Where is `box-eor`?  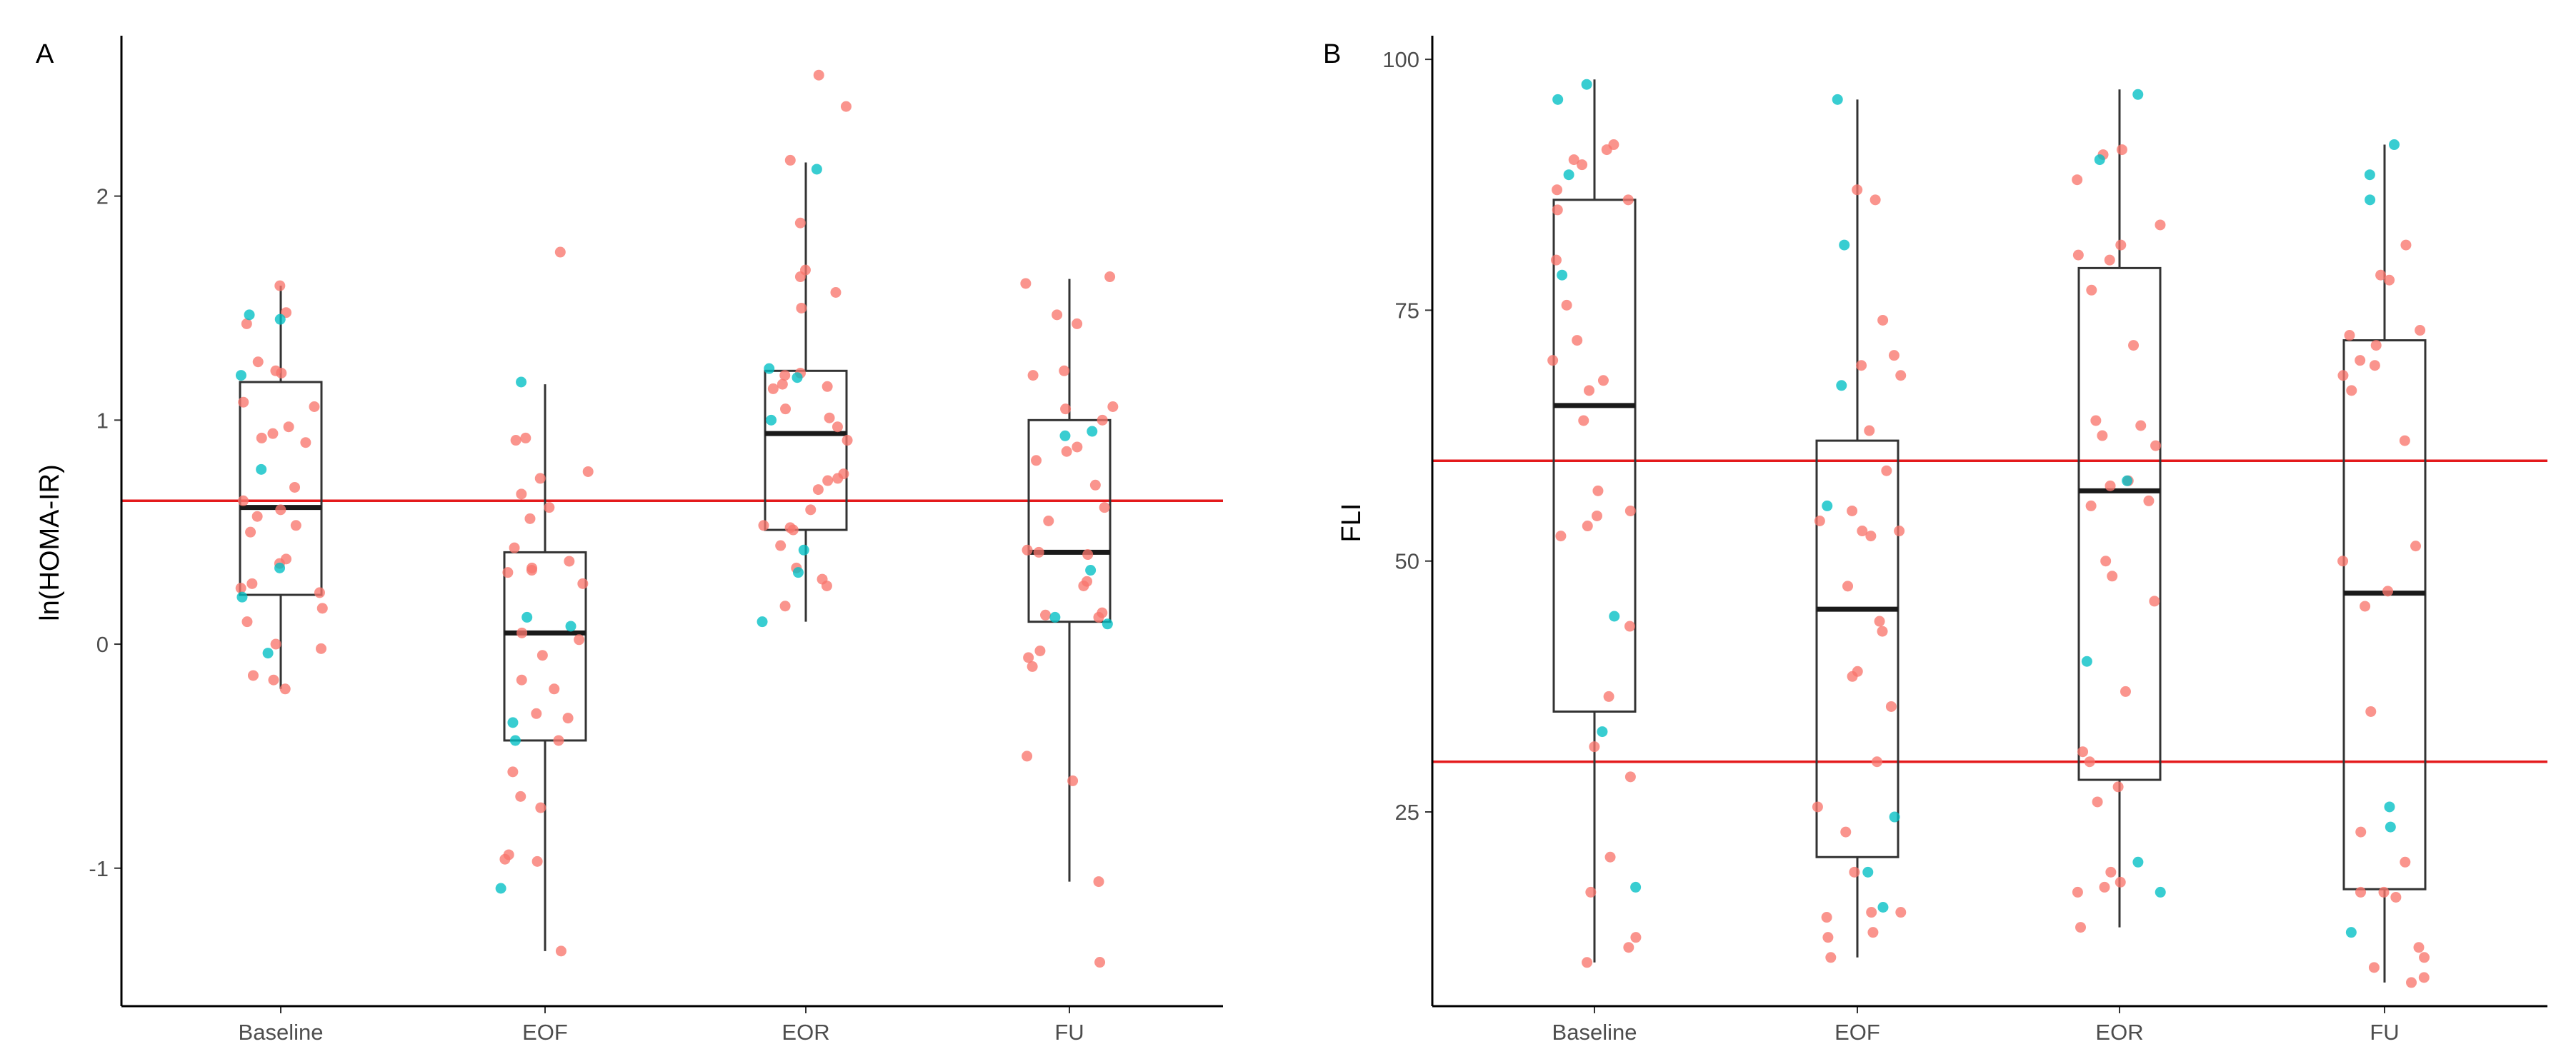 box-eor is located at coordinates (2120, 523).